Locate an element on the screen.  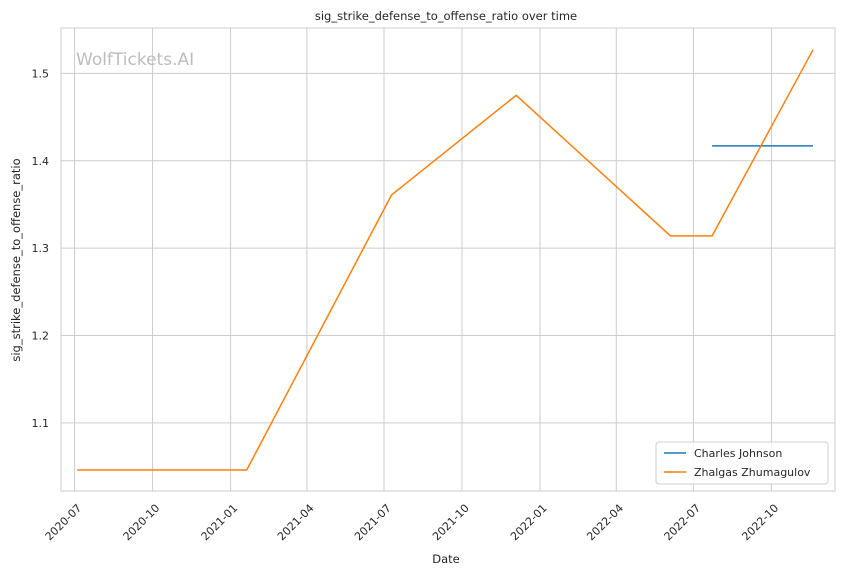
x-axis-title: Date is located at coordinates (446, 559).